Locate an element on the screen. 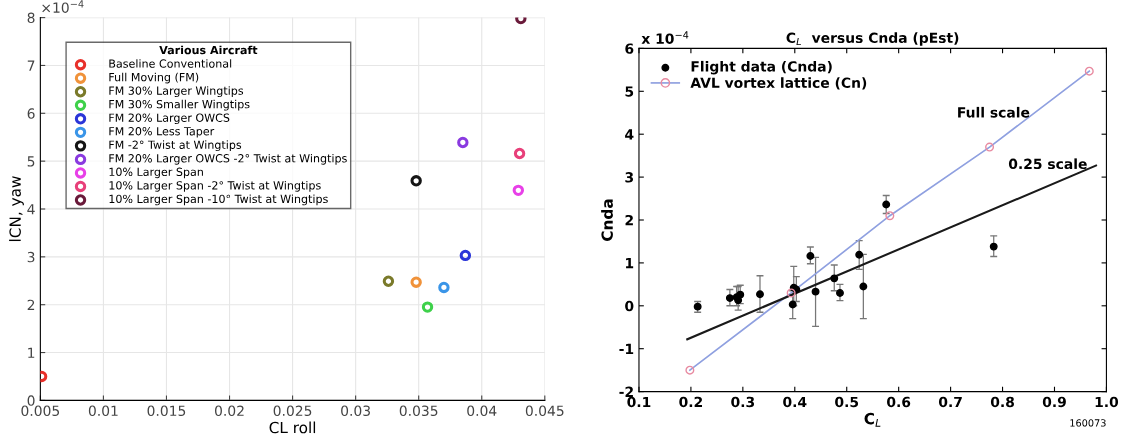 Image resolution: width=1121 pixels, height=440 pixels. legend-label: FM 20% Larger OWCS is located at coordinates (169, 119).